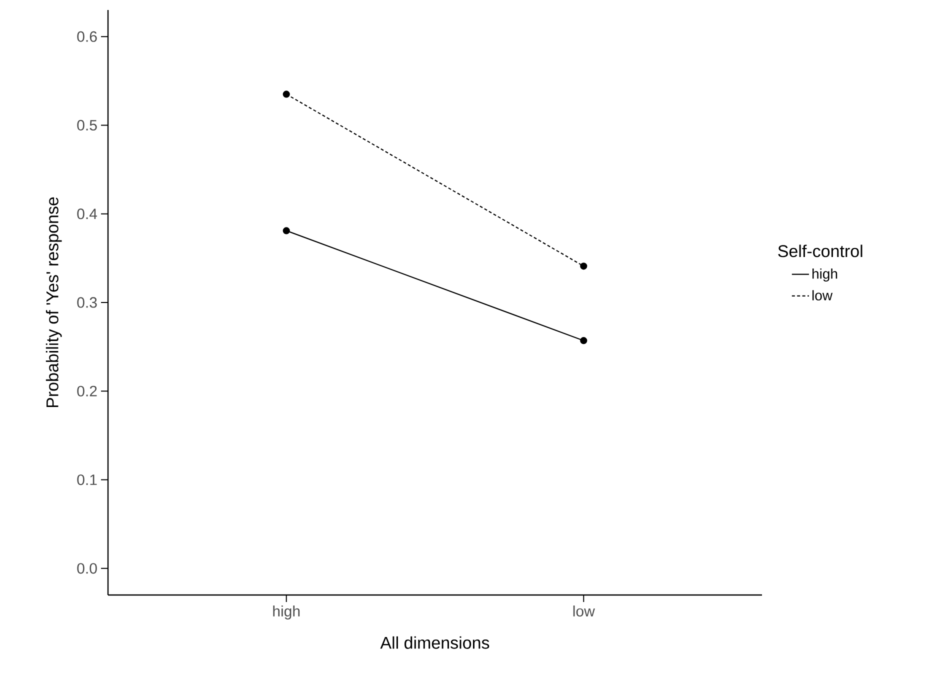 The height and width of the screenshot is (683, 935). I want to click on legend-title: Self-control, so click(820, 251).